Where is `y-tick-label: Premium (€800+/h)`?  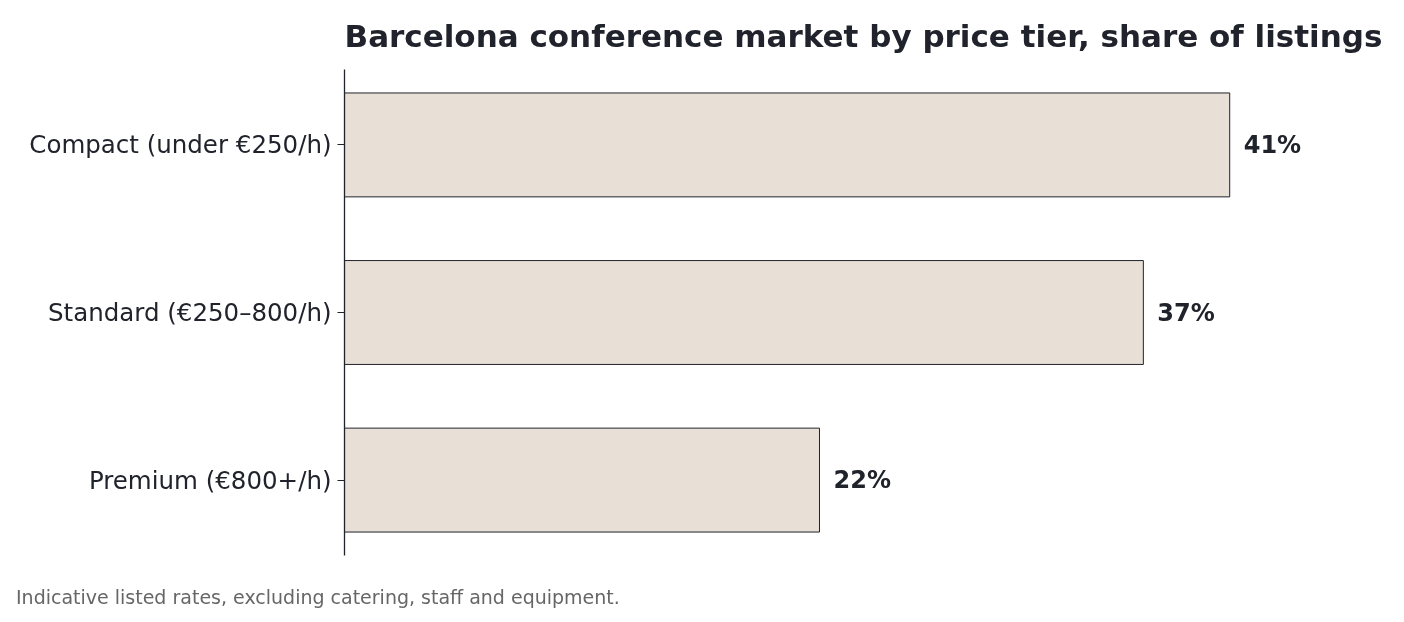
y-tick-label: Premium (€800+/h) is located at coordinates (210, 480).